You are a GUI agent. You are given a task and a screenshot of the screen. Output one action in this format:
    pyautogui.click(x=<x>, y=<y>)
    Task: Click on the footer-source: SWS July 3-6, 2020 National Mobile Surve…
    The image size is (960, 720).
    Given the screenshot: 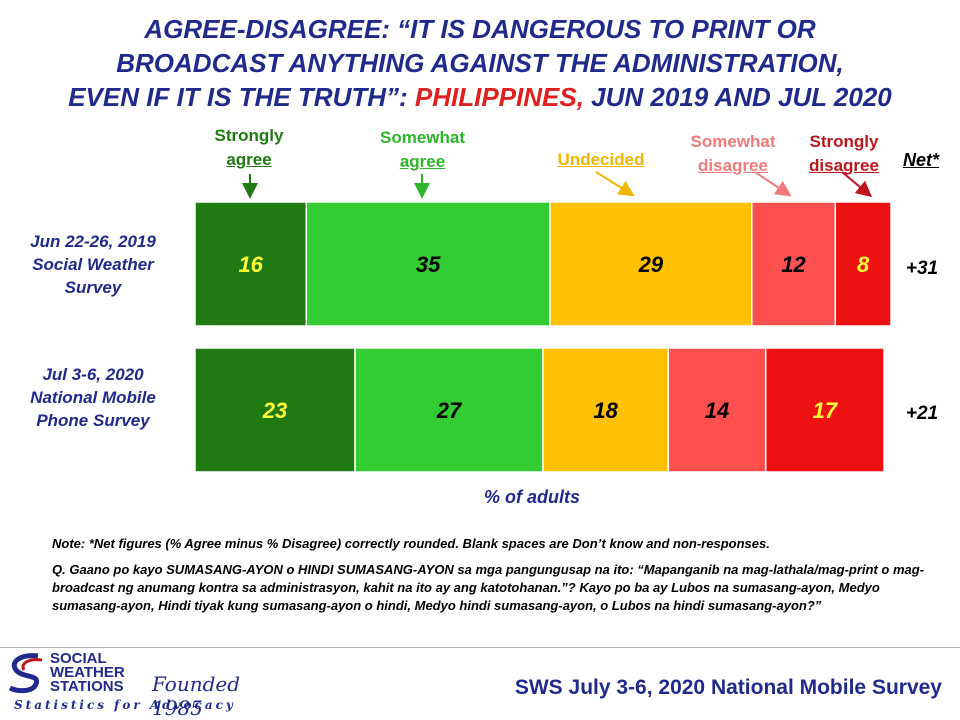 What is the action you would take?
    pyautogui.click(x=728, y=687)
    